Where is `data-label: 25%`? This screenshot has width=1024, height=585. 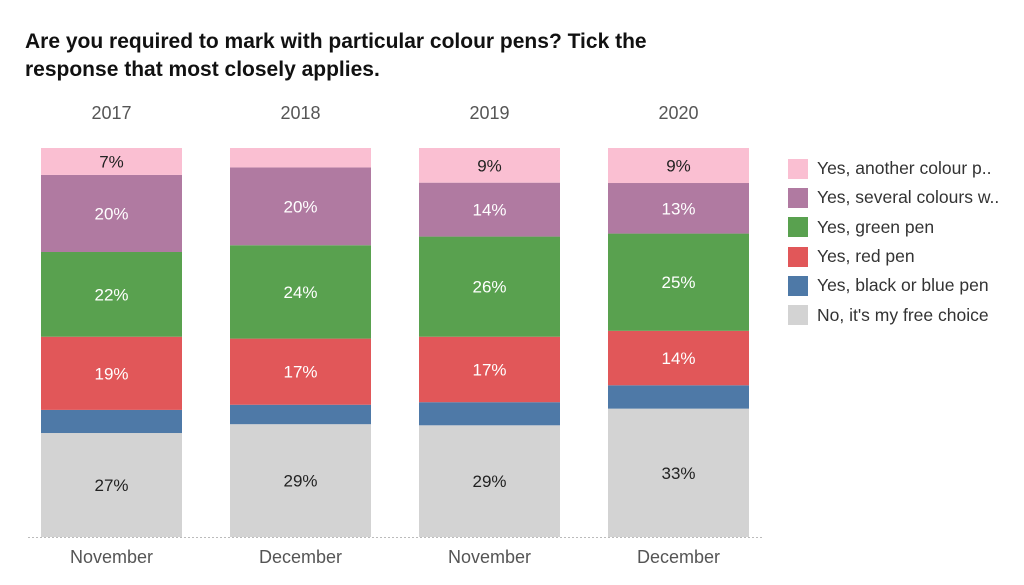 data-label: 25% is located at coordinates (678, 282).